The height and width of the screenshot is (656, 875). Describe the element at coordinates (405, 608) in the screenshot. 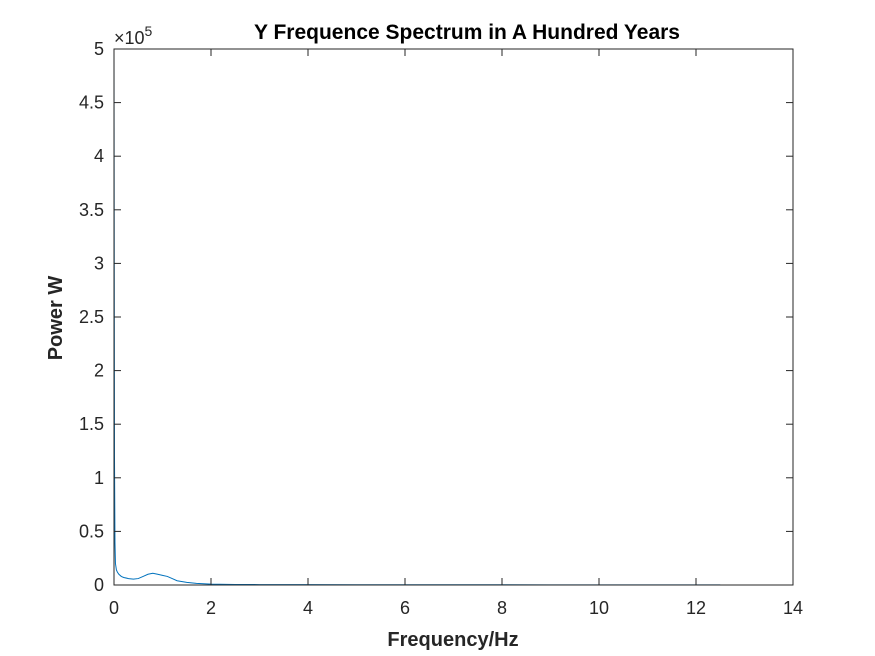

I see `x-tick-label: 6` at that location.